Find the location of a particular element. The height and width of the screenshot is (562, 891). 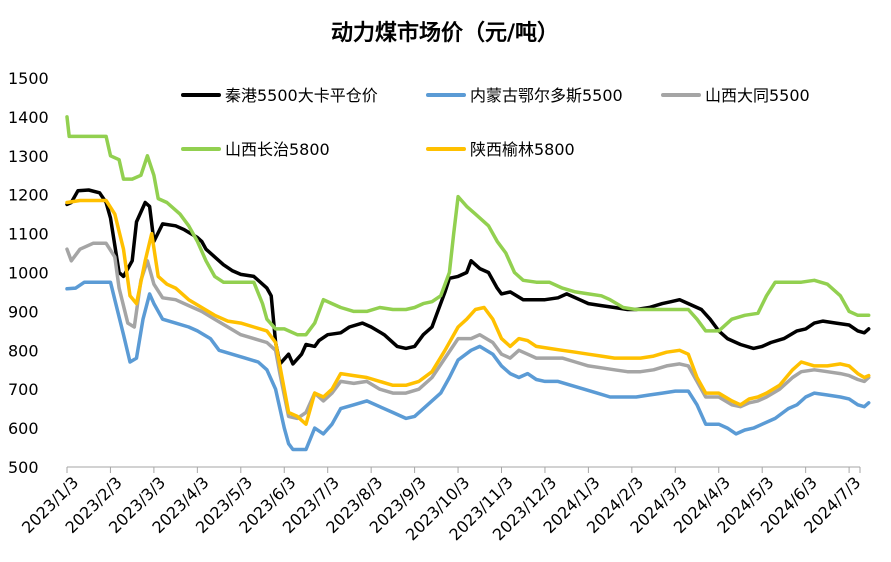

y-tick-label: 1100 is located at coordinates (28, 234).